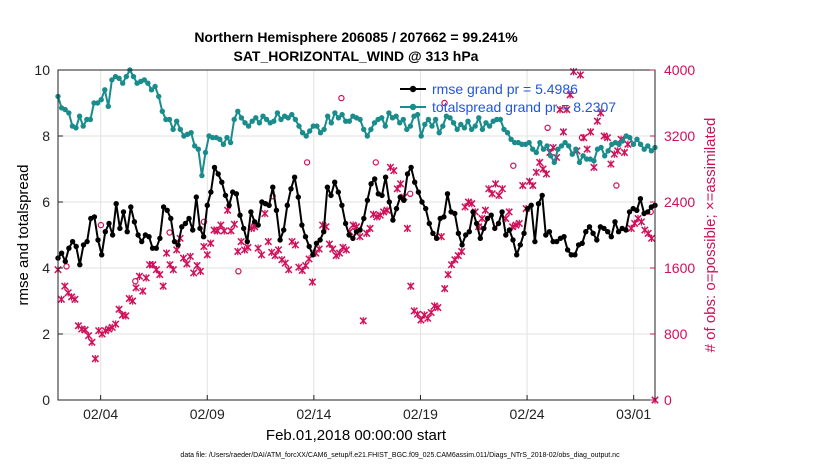  Describe the element at coordinates (46, 400) in the screenshot. I see `y-tick-label: 0` at that location.